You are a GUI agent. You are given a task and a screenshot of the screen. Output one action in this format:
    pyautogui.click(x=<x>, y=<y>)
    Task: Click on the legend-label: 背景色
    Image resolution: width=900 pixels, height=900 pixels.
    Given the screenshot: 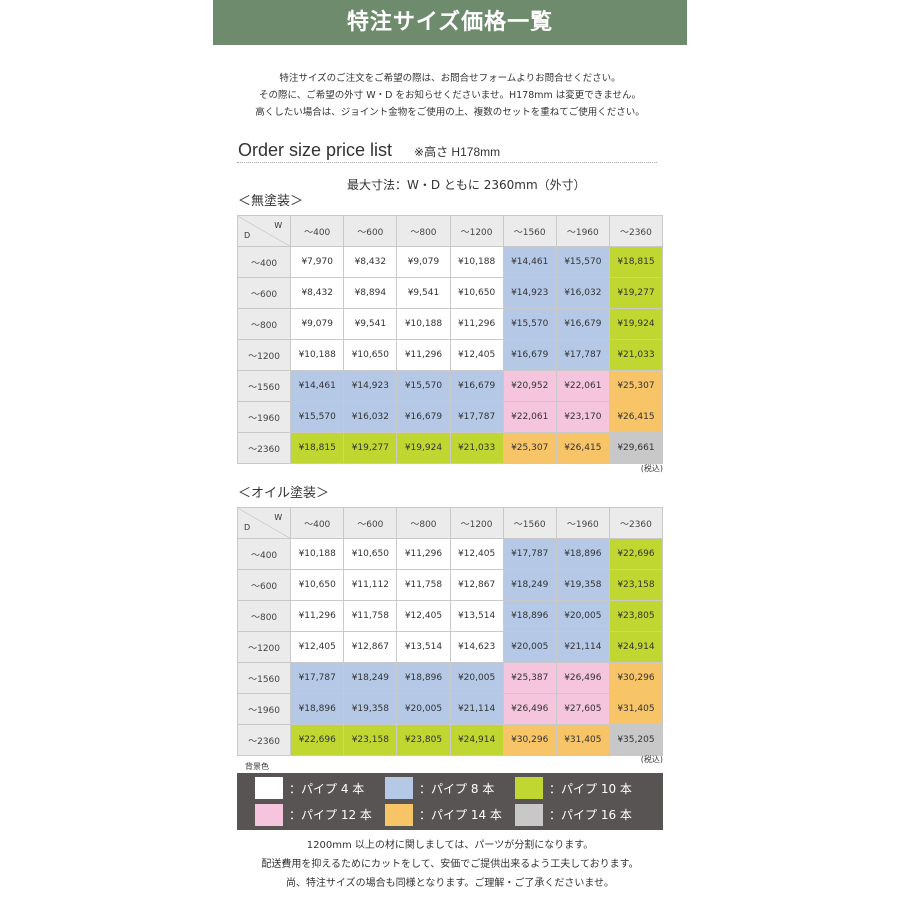 What is the action you would take?
    pyautogui.click(x=257, y=766)
    